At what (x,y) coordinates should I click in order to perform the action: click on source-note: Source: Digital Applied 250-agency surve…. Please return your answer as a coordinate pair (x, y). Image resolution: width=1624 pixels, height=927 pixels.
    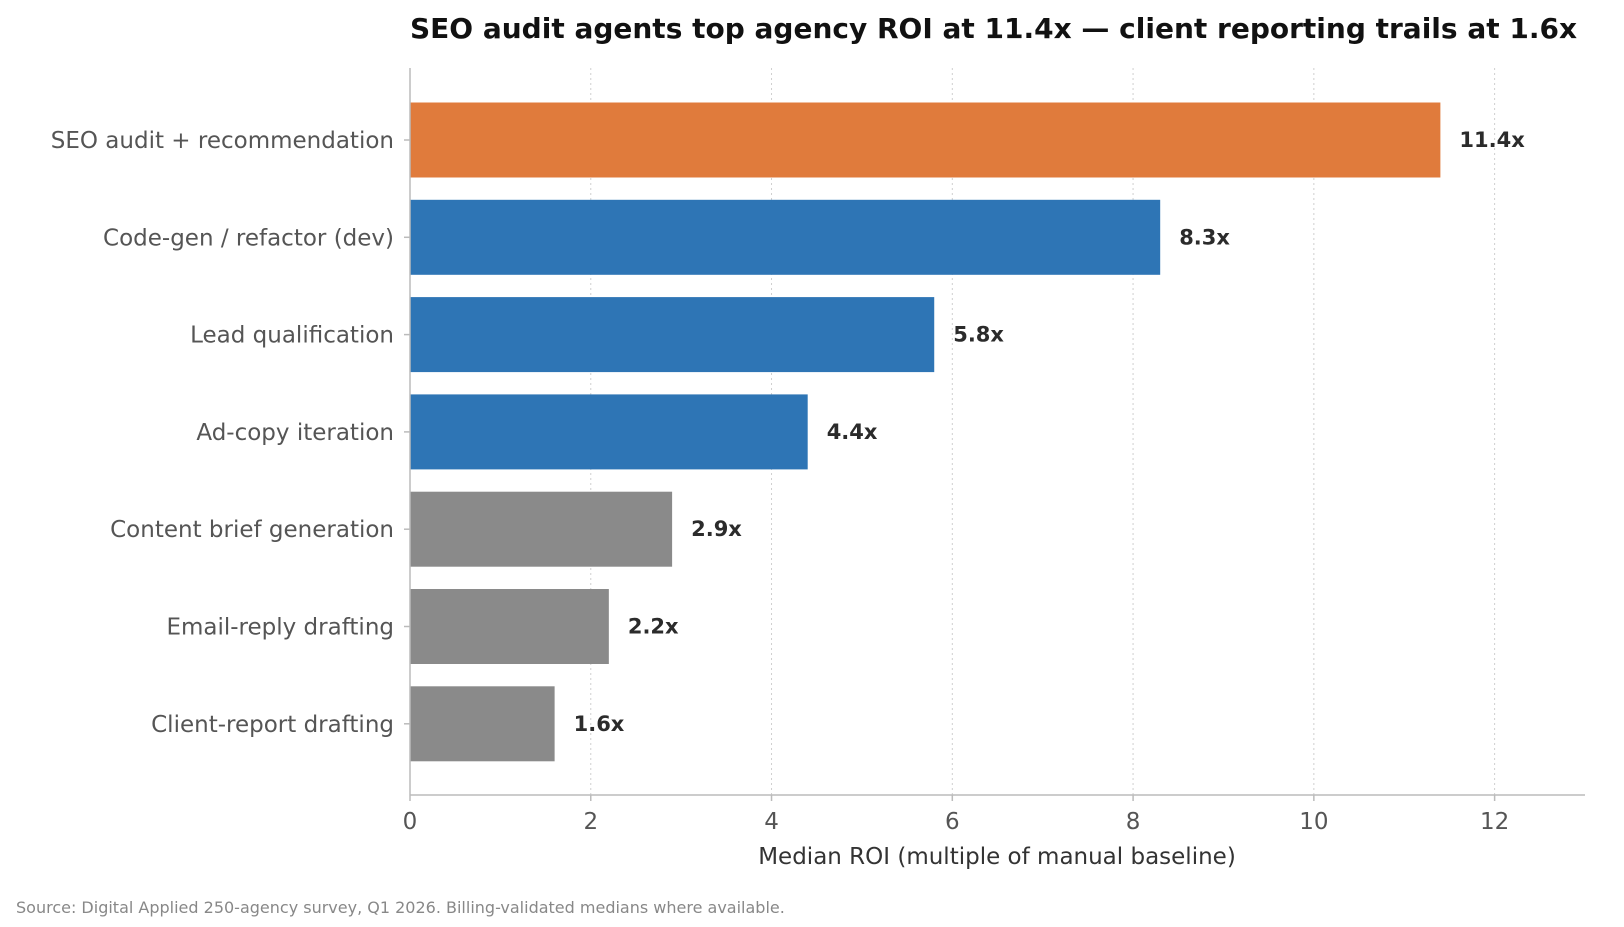
    Looking at the image, I should click on (400, 907).